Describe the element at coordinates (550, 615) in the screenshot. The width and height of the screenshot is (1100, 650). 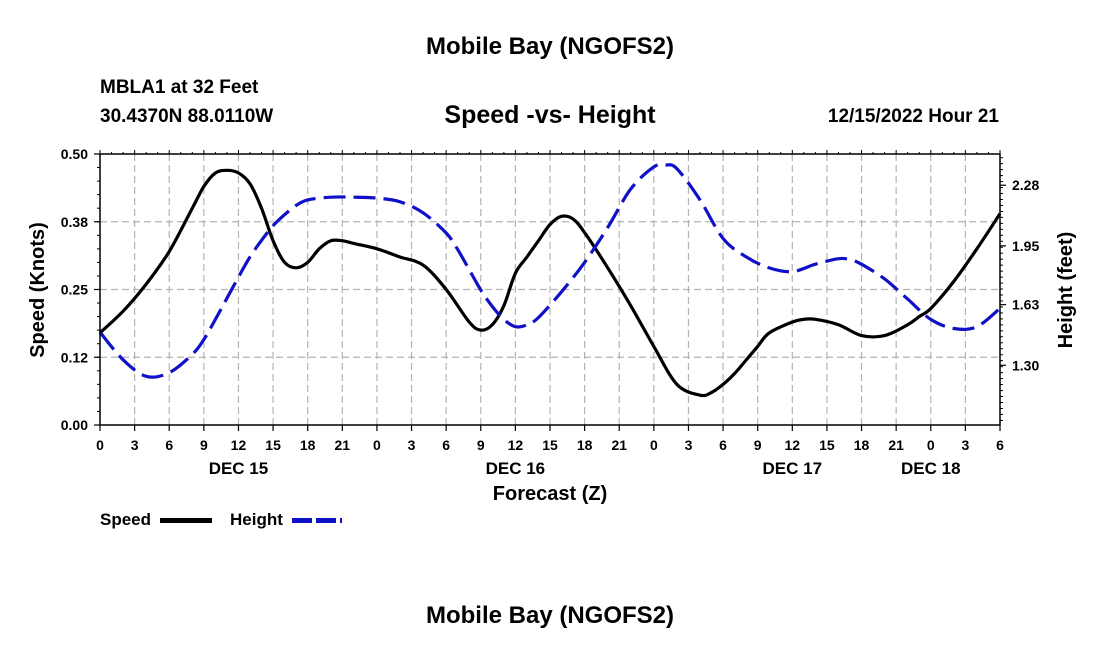
I see `bottom-title: Mobile Bay (NGOFS2)` at that location.